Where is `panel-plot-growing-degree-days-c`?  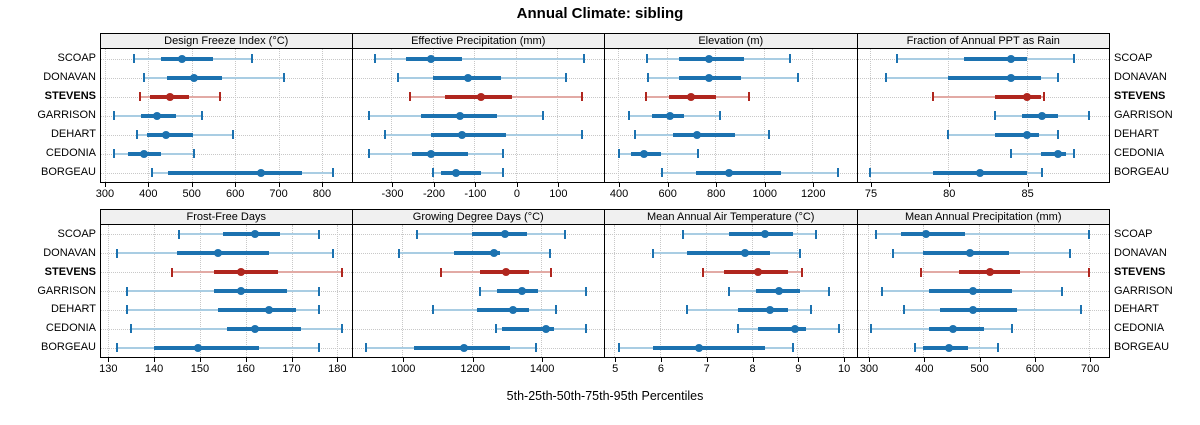
panel-plot-growing-degree-days-c is located at coordinates (478, 291).